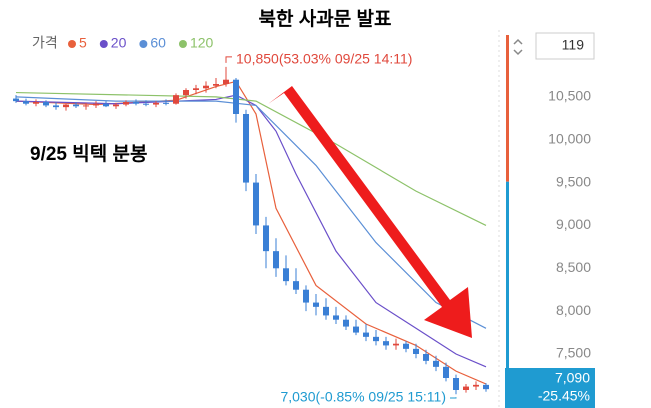 The image size is (651, 408). I want to click on chart-title: 북한 사과문 발표, so click(325, 19).